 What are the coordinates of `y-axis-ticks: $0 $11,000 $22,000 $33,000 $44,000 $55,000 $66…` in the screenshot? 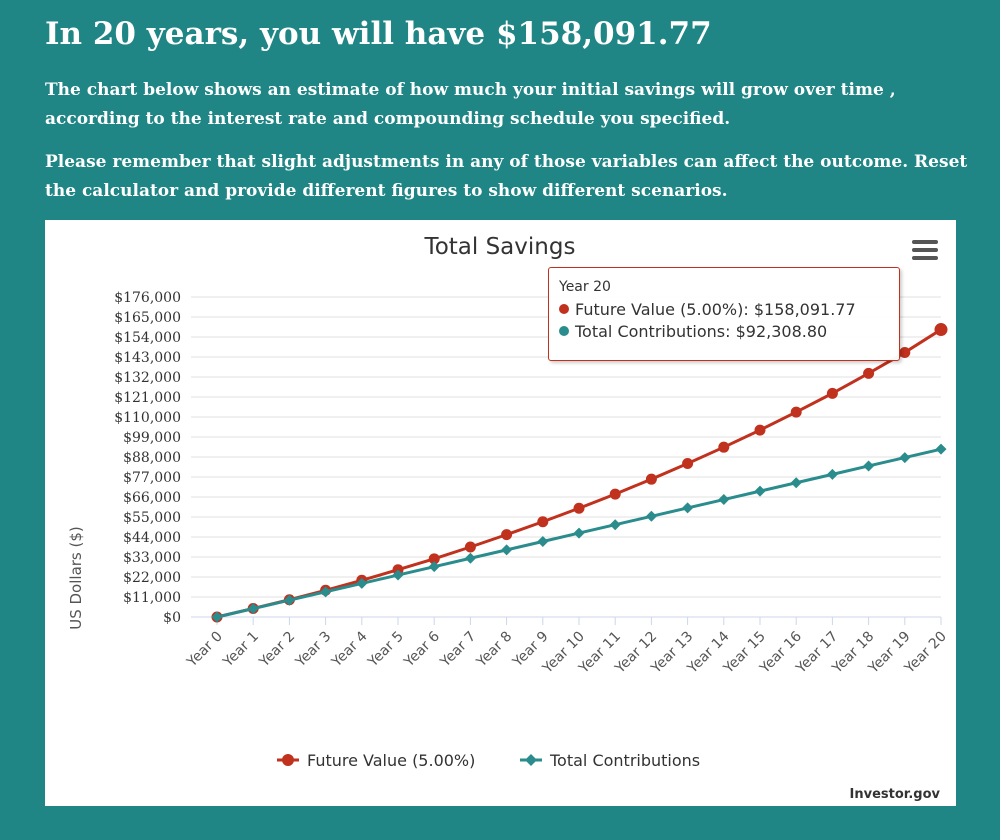 It's located at (147, 458).